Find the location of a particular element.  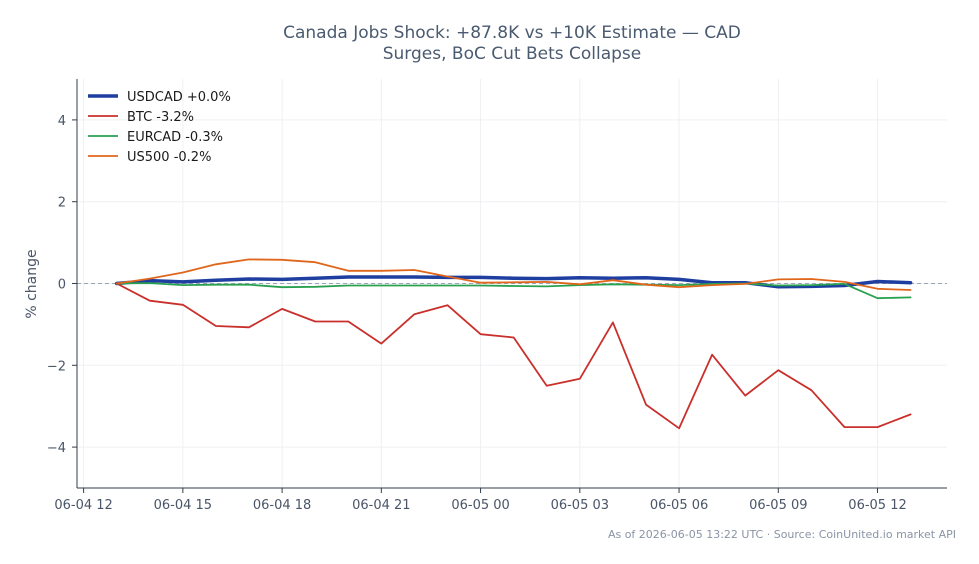

x-tick-label-3: 06-04 21 is located at coordinates (381, 505).